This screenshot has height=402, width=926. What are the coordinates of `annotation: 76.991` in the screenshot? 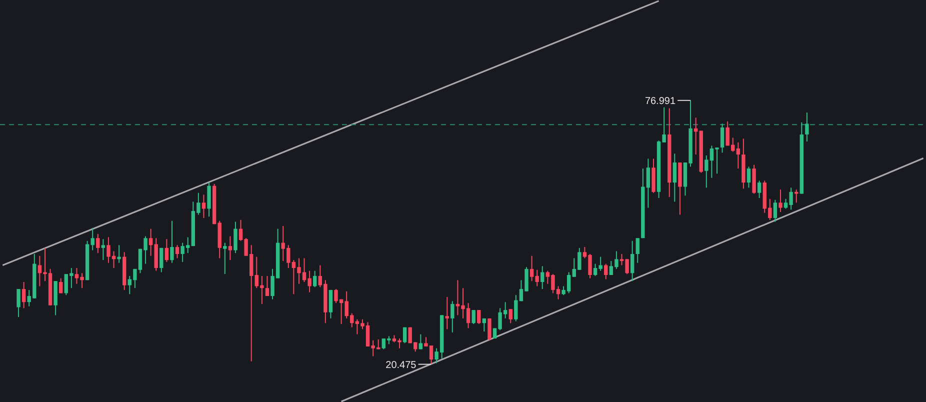 It's located at (660, 101).